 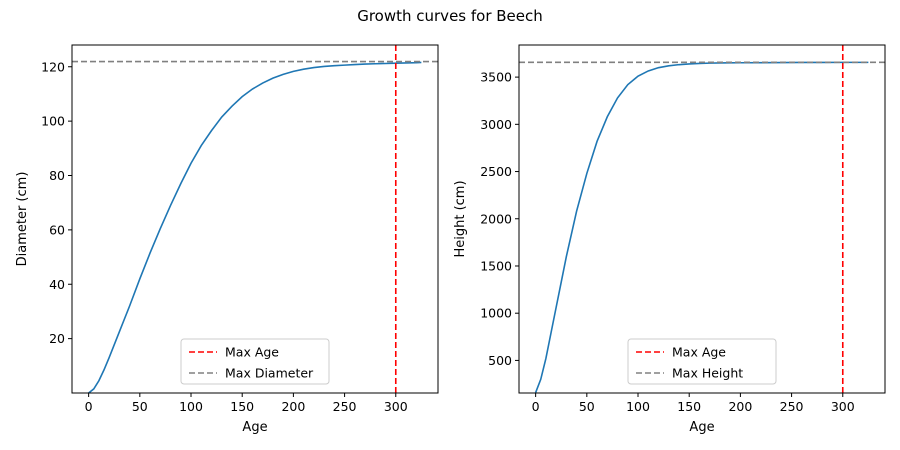 What do you see at coordinates (57, 338) in the screenshot?
I see `y-tick-label: 20` at bounding box center [57, 338].